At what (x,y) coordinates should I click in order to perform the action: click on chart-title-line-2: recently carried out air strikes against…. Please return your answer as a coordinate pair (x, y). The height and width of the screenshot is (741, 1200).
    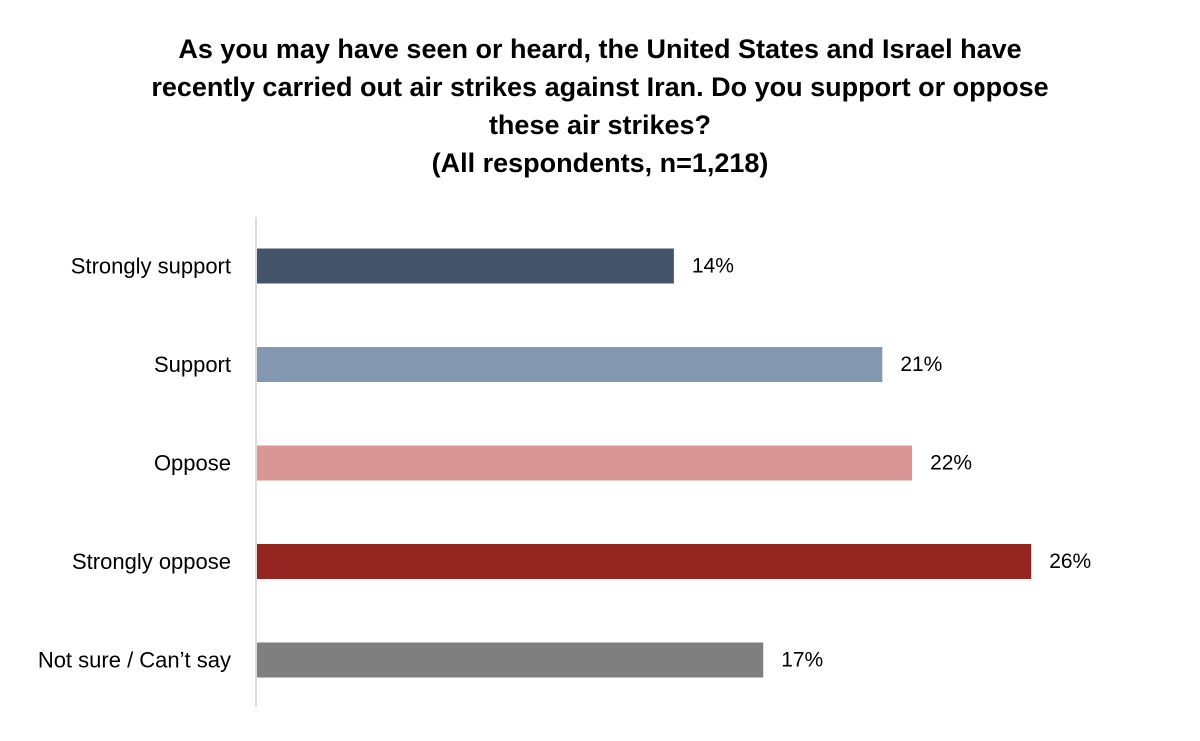
    Looking at the image, I should click on (600, 87).